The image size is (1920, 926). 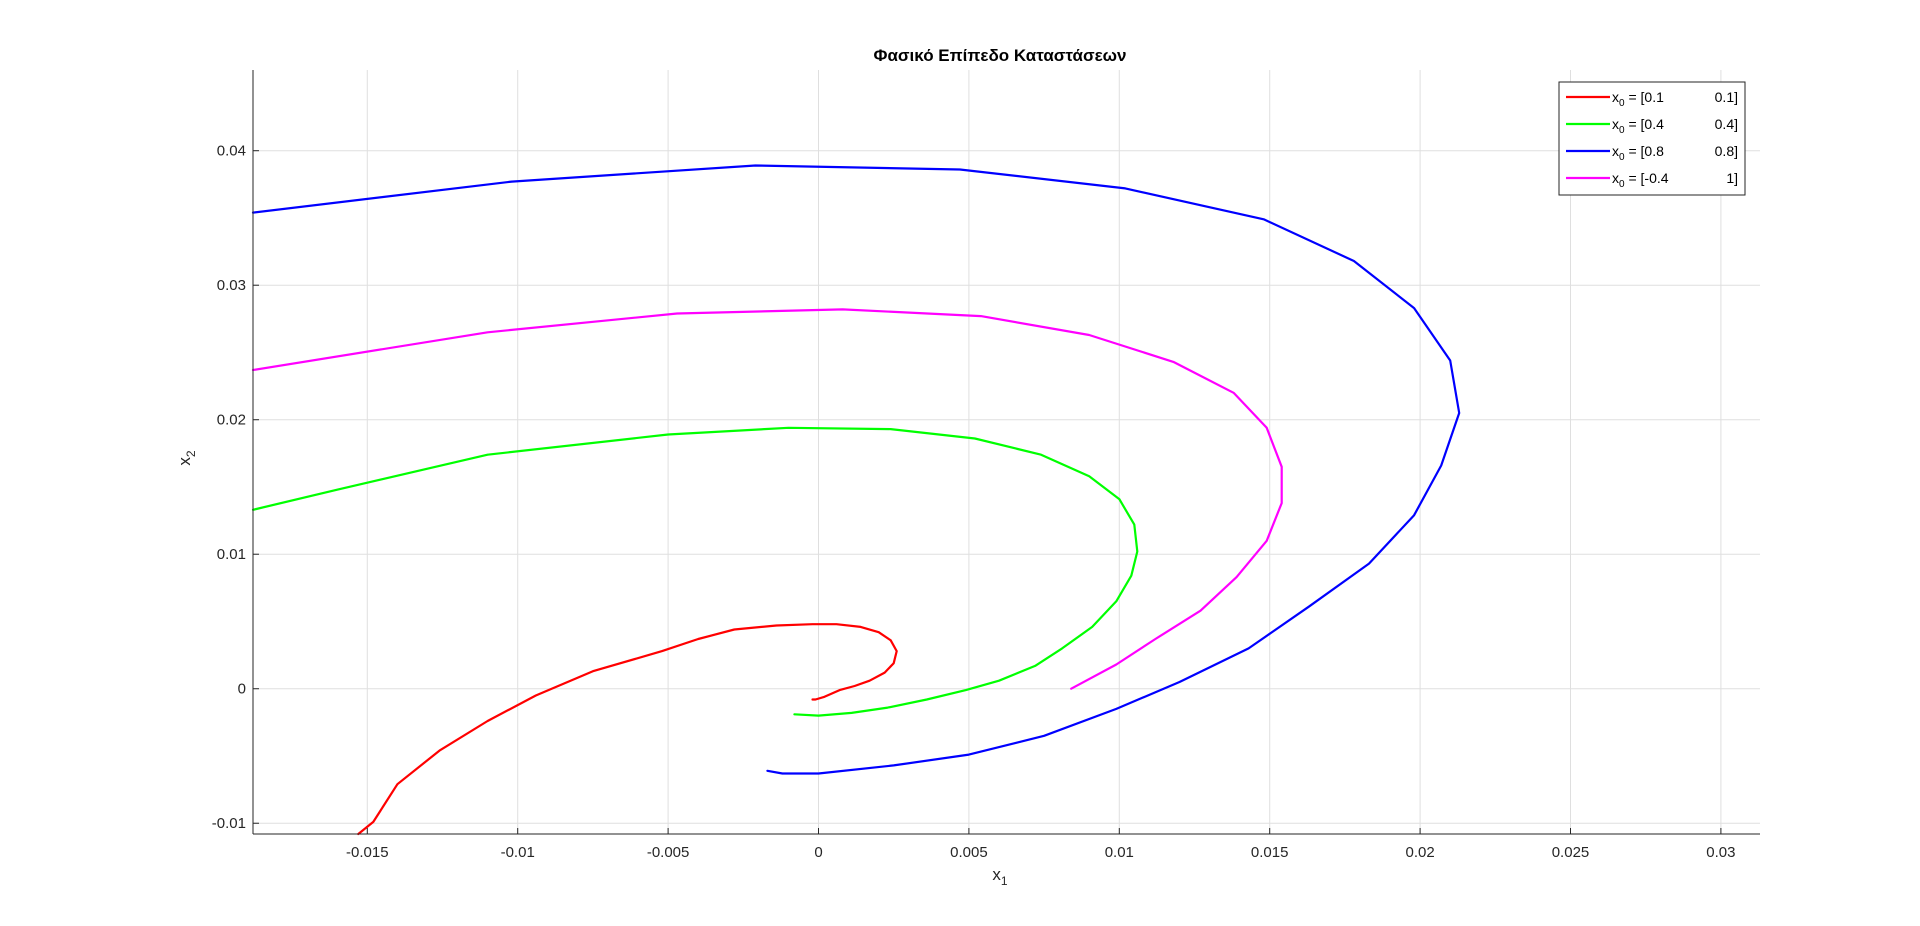 I want to click on chart-title: Φασικό Επίπεδο Καταστάσεων, so click(x=1000, y=55).